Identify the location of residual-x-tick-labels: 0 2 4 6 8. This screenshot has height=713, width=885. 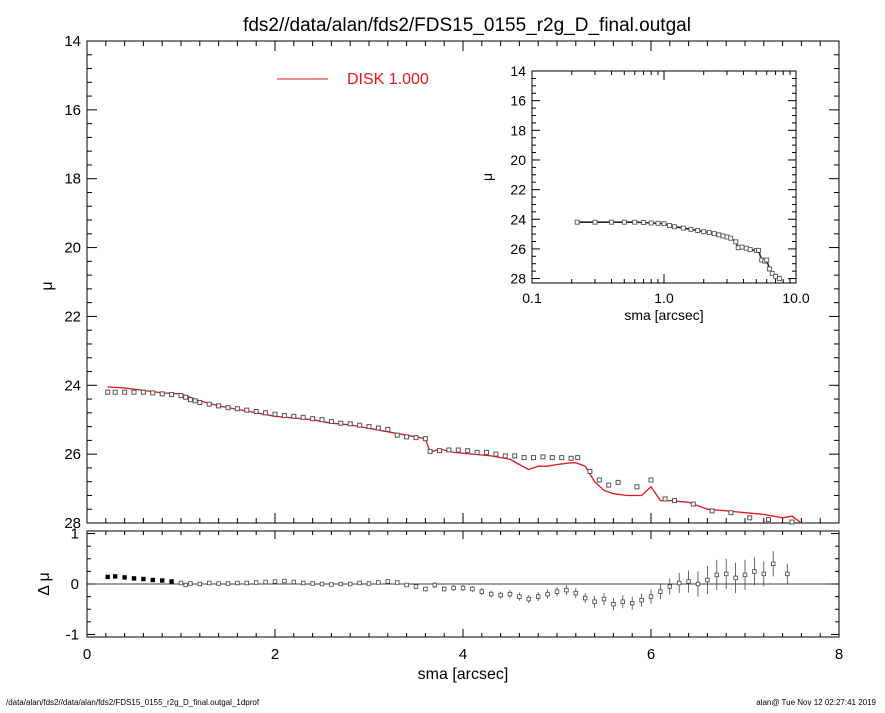
(463, 654).